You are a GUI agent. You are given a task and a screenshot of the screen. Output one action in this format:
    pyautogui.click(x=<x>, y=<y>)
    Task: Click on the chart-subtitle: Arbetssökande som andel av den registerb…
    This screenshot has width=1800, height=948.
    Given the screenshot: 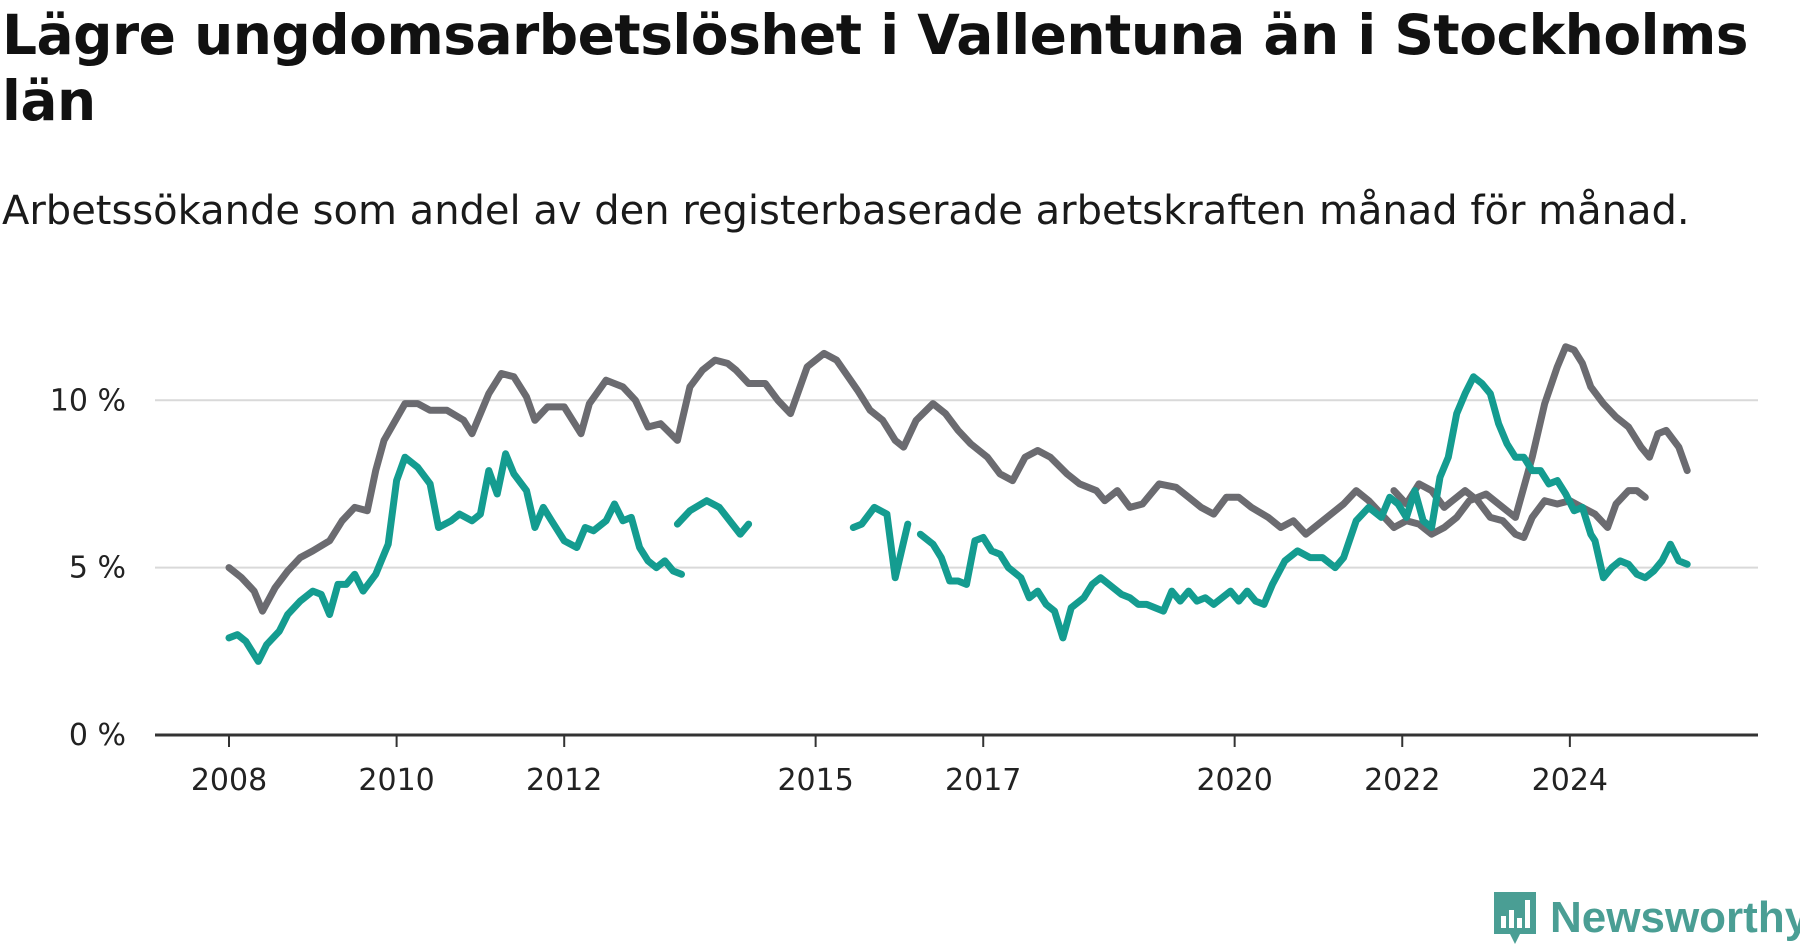 What is the action you would take?
    pyautogui.click(x=846, y=211)
    